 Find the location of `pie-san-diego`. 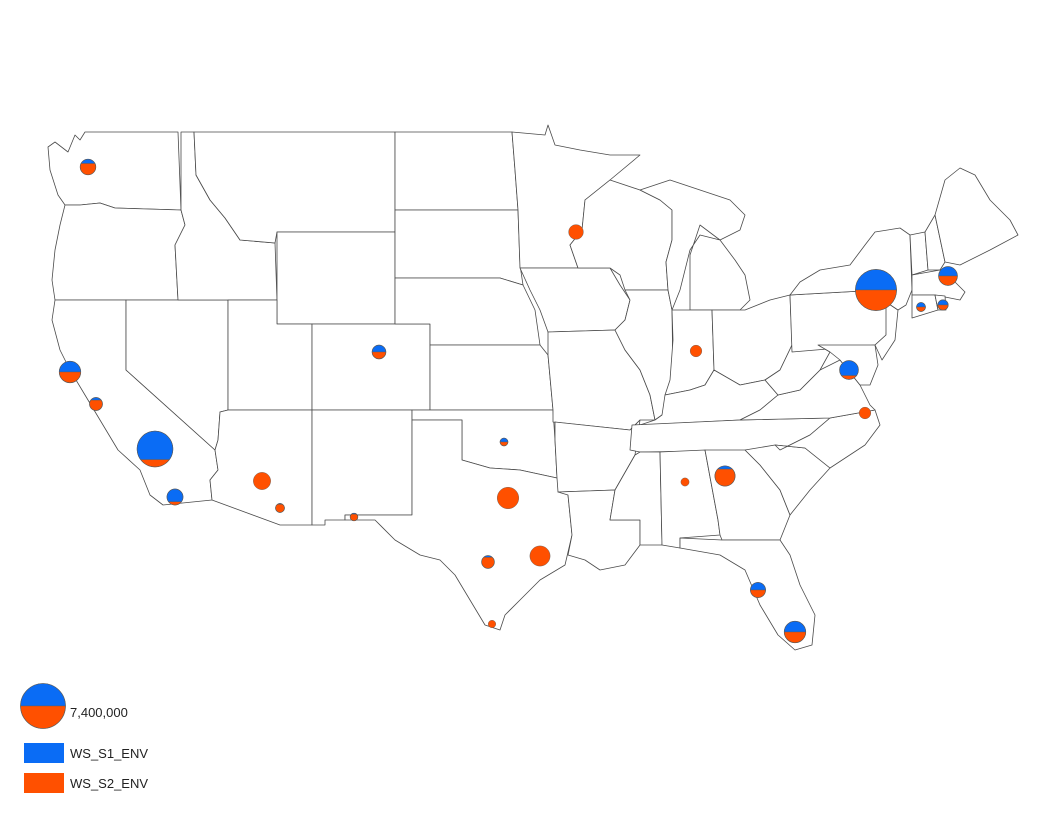

pie-san-diego is located at coordinates (175, 497).